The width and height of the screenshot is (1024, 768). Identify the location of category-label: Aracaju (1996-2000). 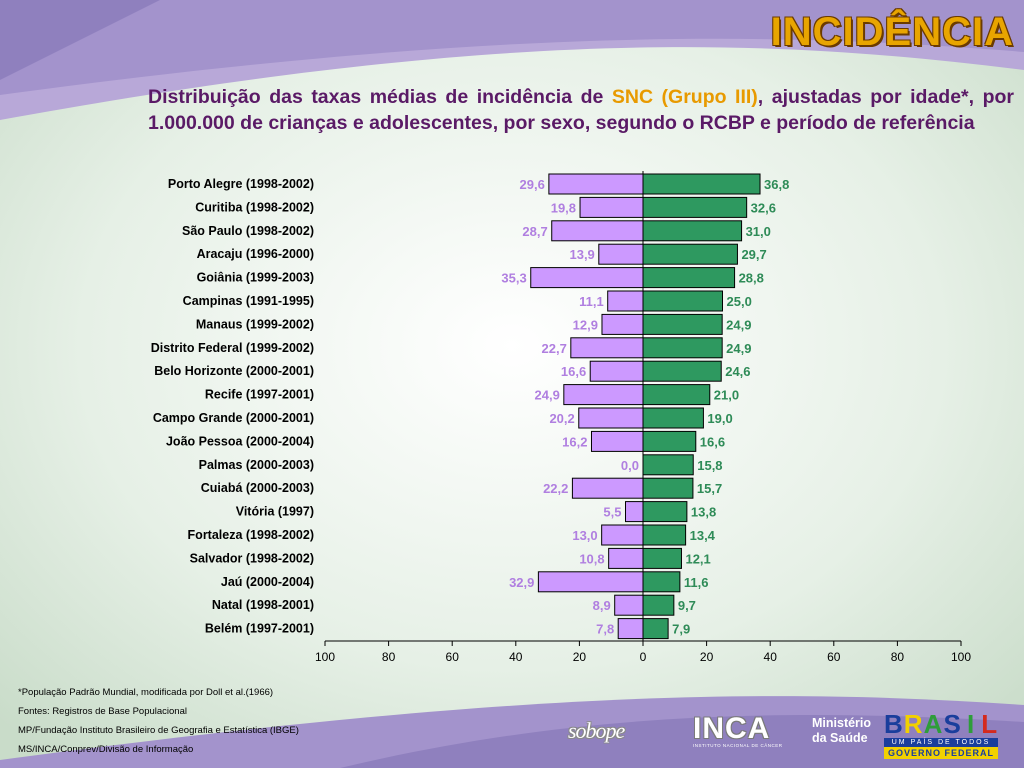
(255, 254).